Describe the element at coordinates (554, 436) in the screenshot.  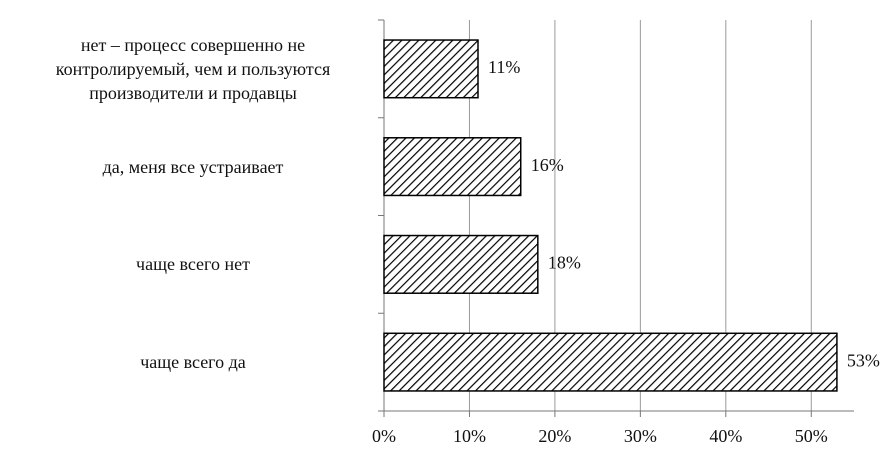
I see `x-tick-label: 20%` at that location.